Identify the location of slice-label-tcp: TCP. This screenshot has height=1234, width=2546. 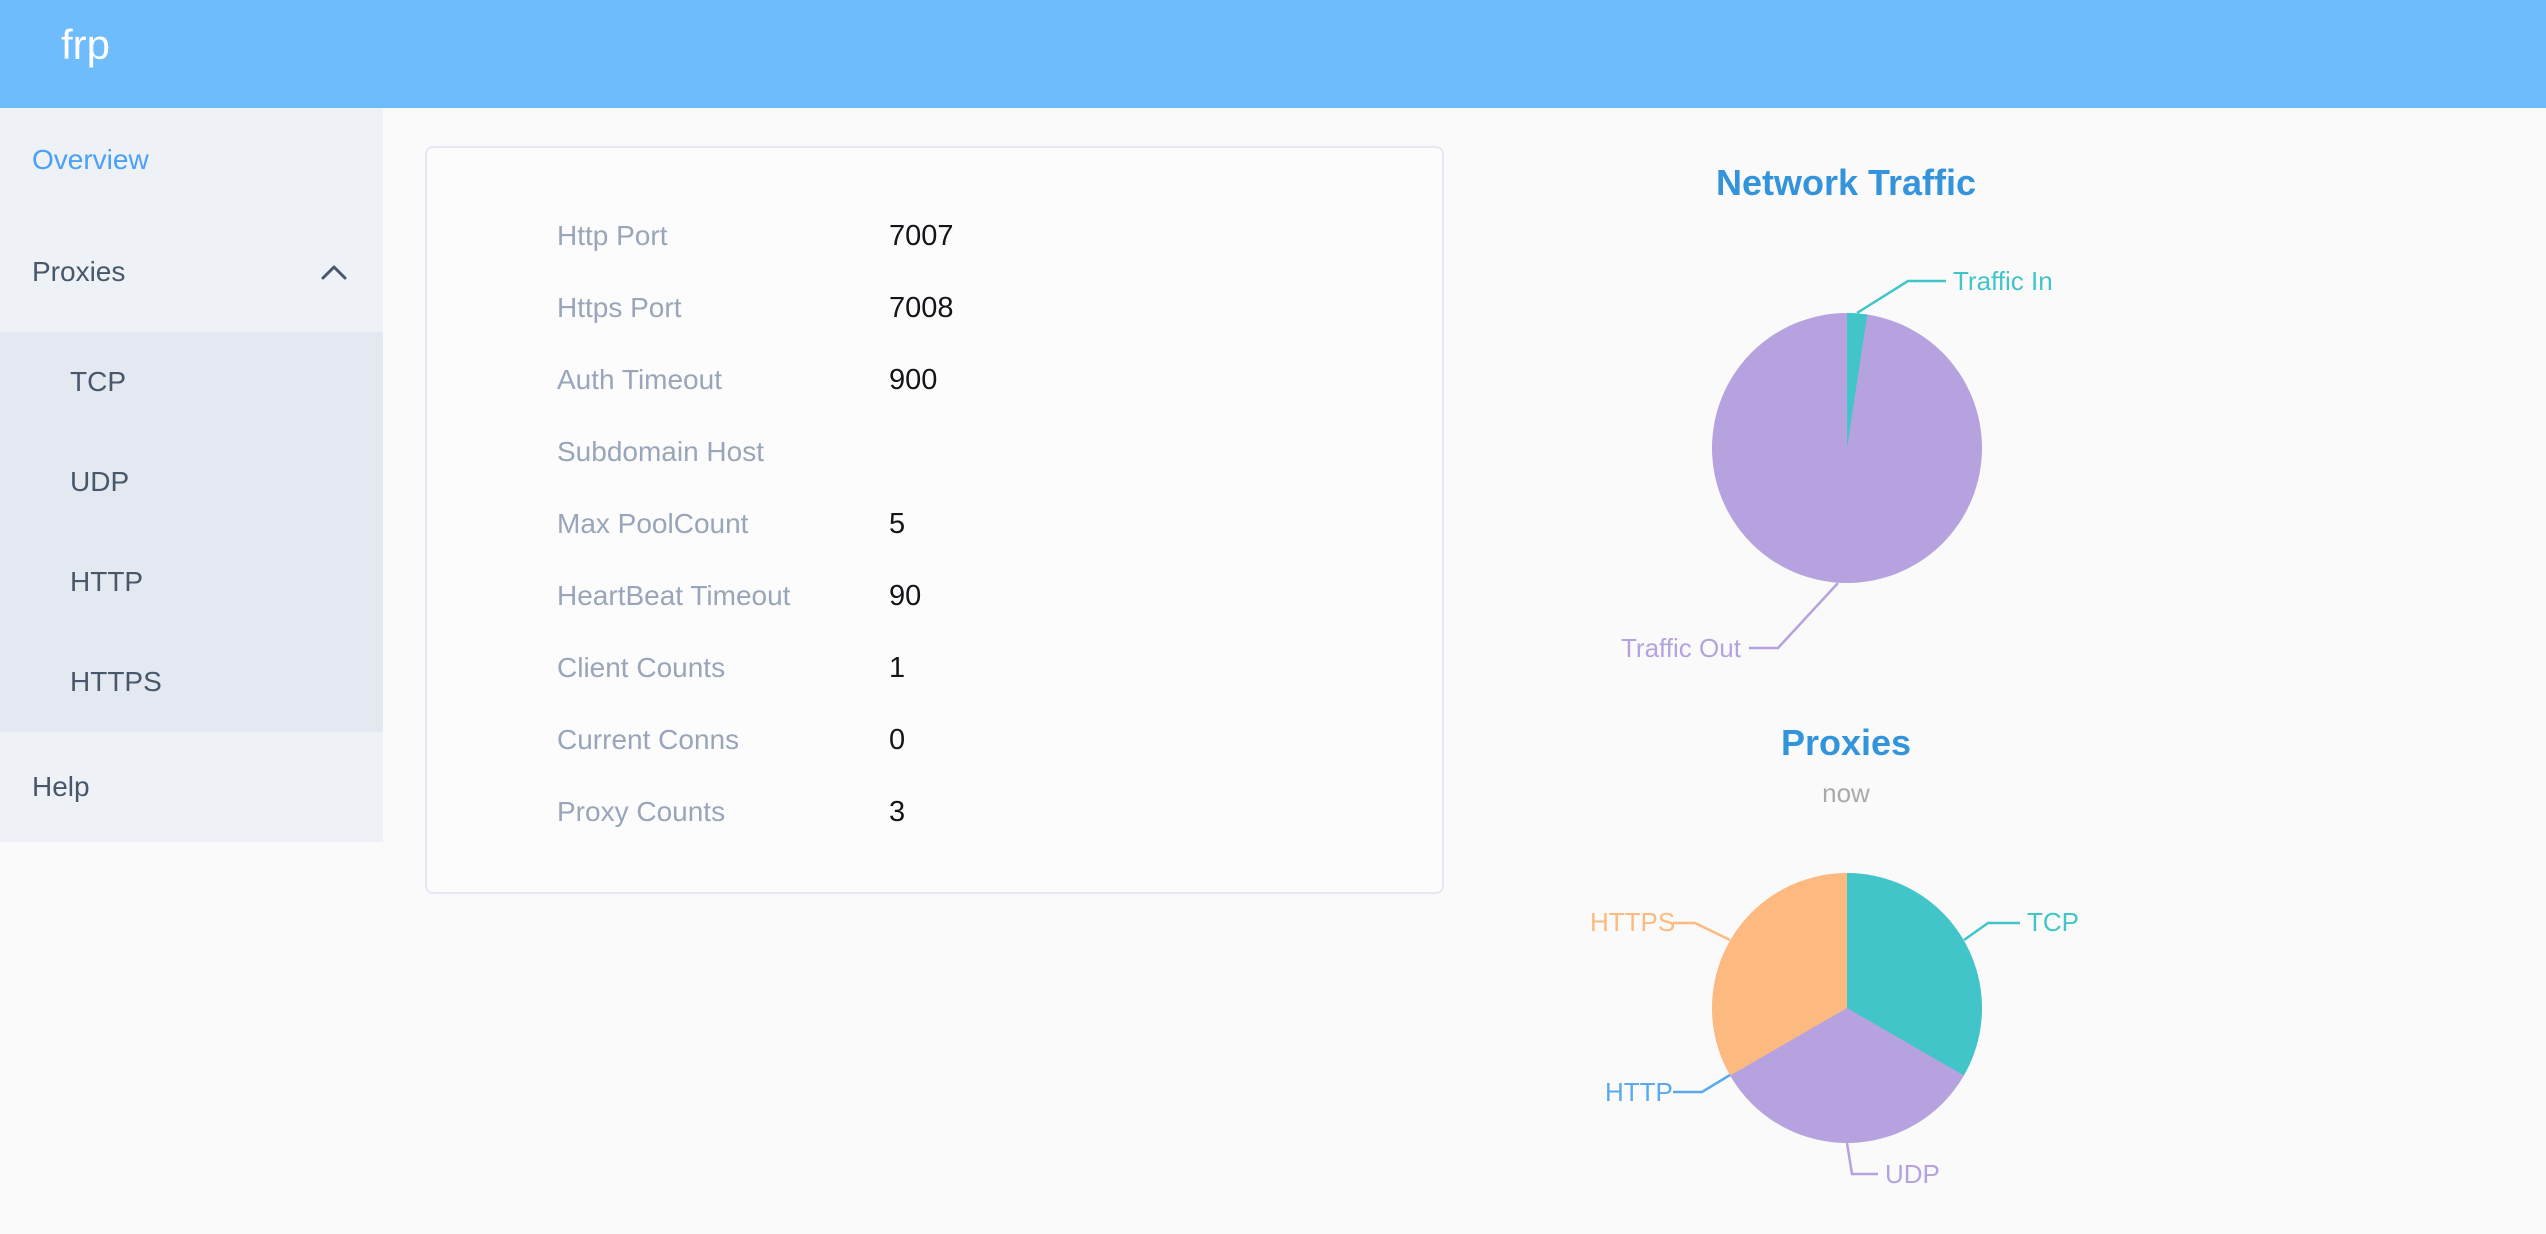
(2053, 922).